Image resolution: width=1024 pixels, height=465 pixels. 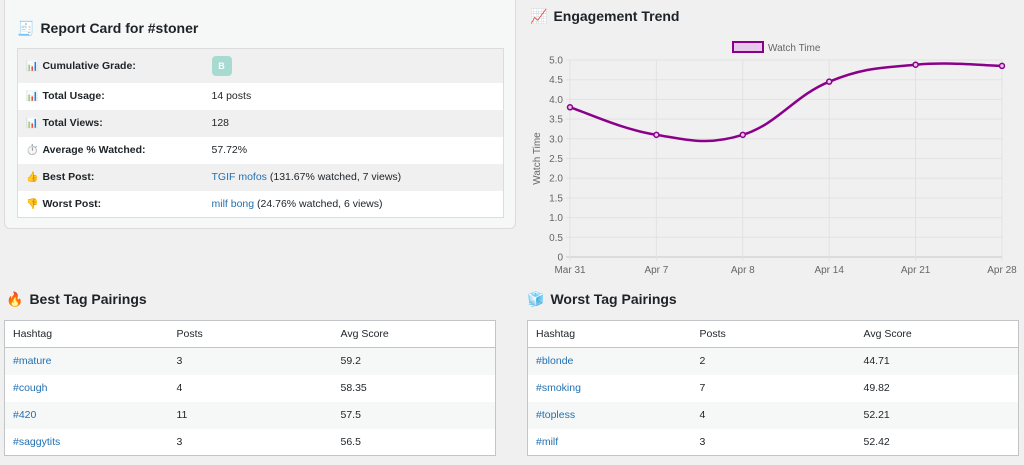 What do you see at coordinates (937, 442) in the screenshot?
I see `avg-score-cell: 52.42` at bounding box center [937, 442].